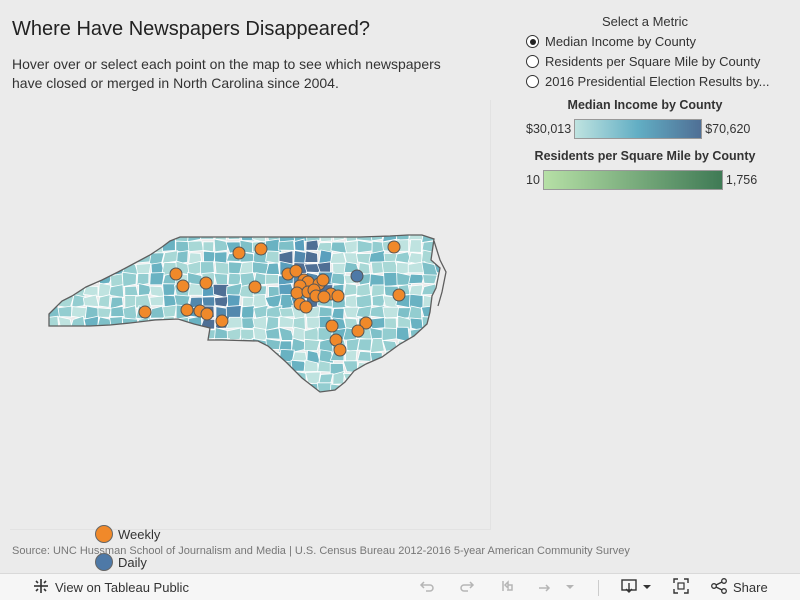 Image resolution: width=800 pixels, height=600 pixels. Describe the element at coordinates (467, 587) in the screenshot. I see `redo-button` at that location.